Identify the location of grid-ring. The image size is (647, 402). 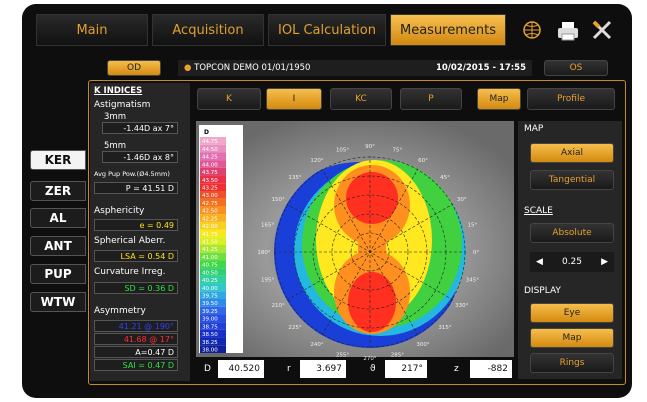
(370, 252).